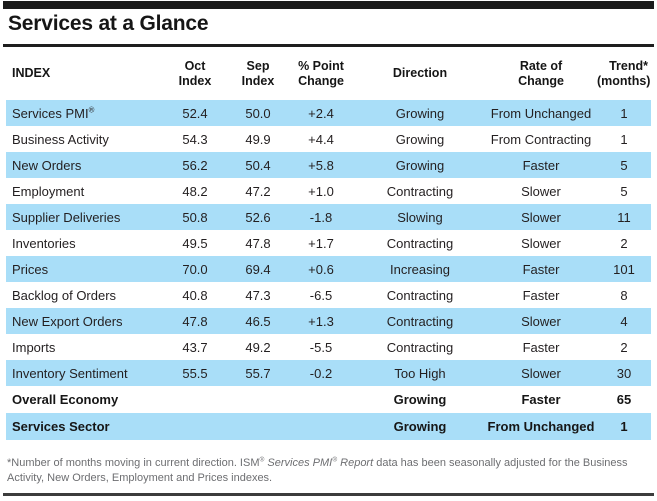 This screenshot has width=657, height=501. What do you see at coordinates (420, 217) in the screenshot?
I see `cell-direction: Slowing` at bounding box center [420, 217].